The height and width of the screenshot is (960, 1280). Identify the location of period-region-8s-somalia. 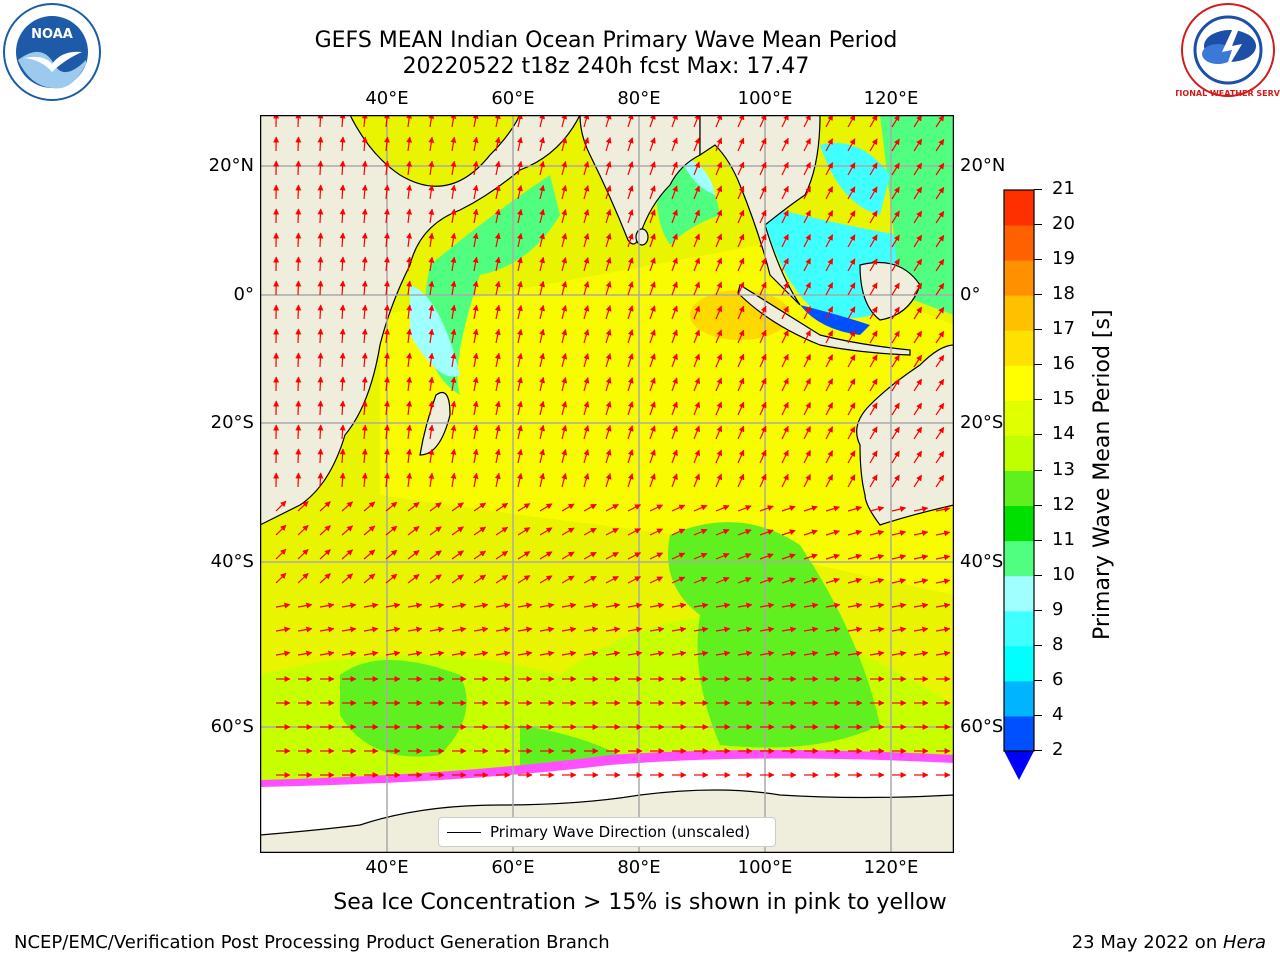
(435, 331).